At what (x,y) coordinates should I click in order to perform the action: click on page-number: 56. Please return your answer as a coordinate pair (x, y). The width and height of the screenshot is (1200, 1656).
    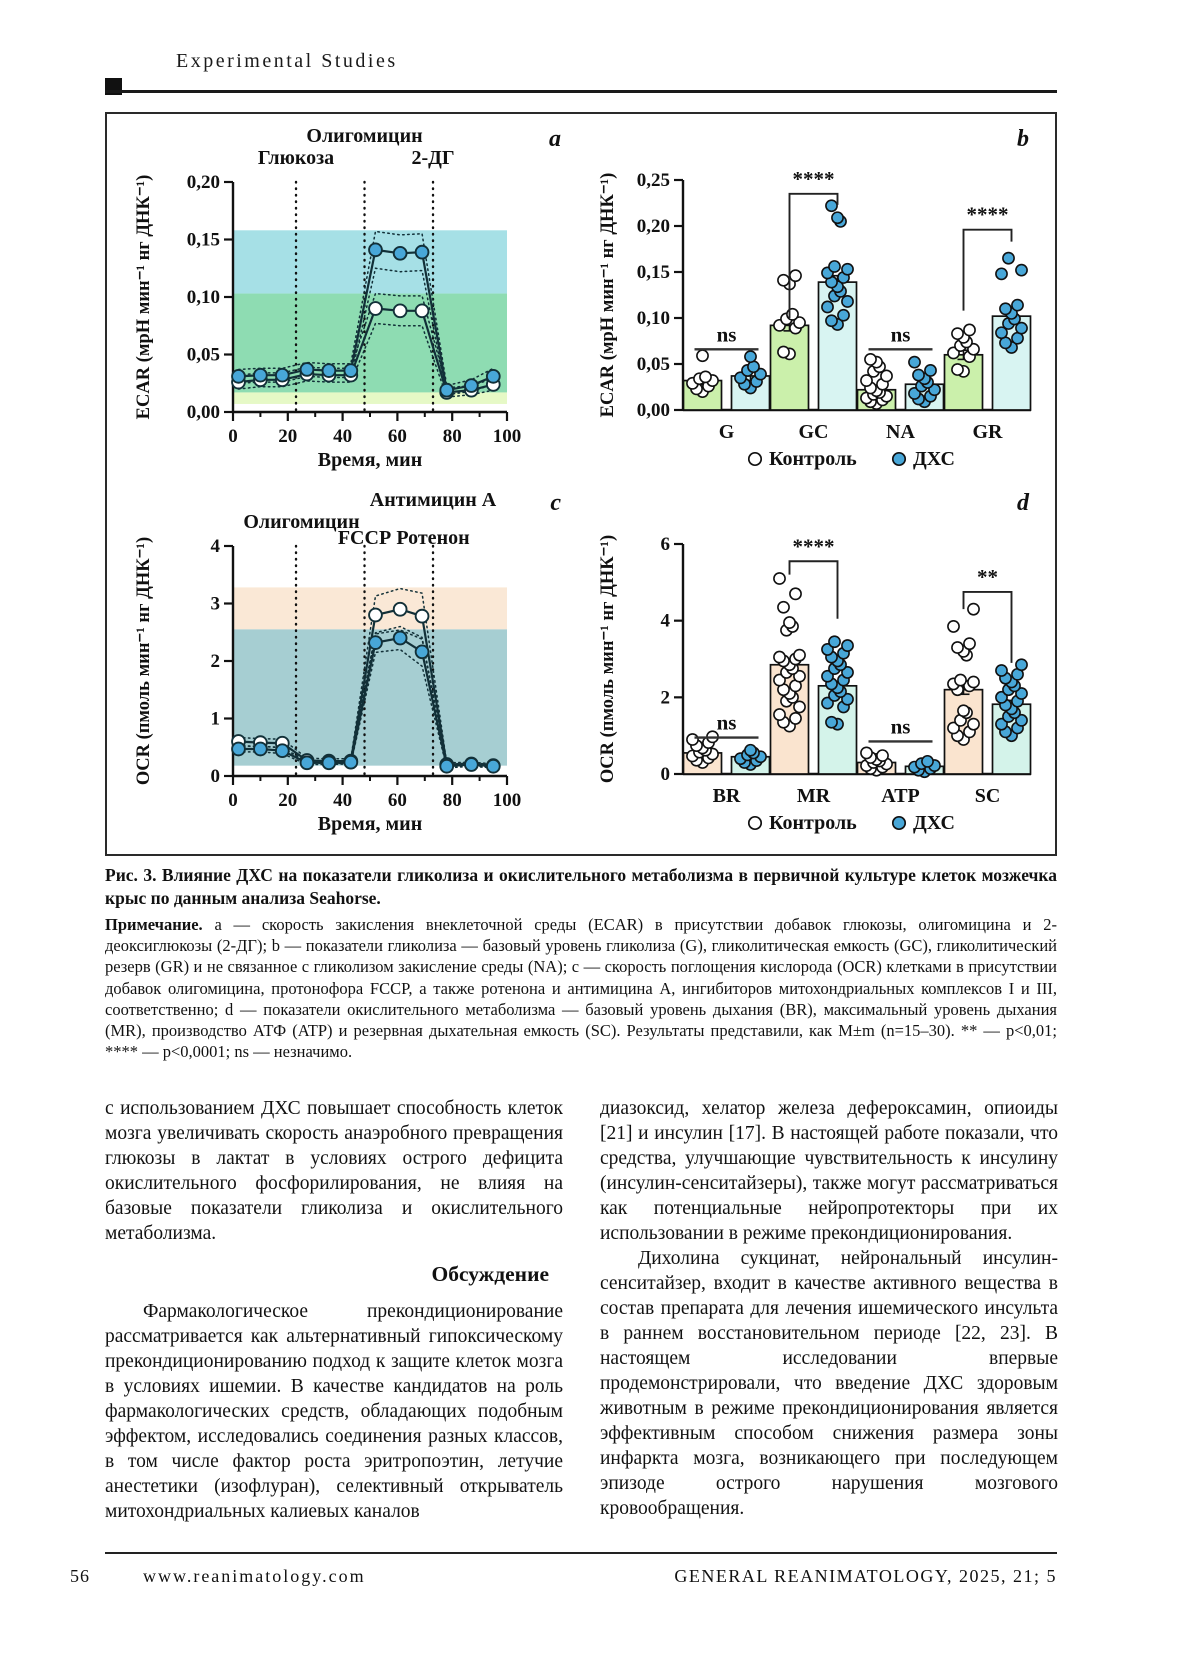
    Looking at the image, I should click on (80, 1576).